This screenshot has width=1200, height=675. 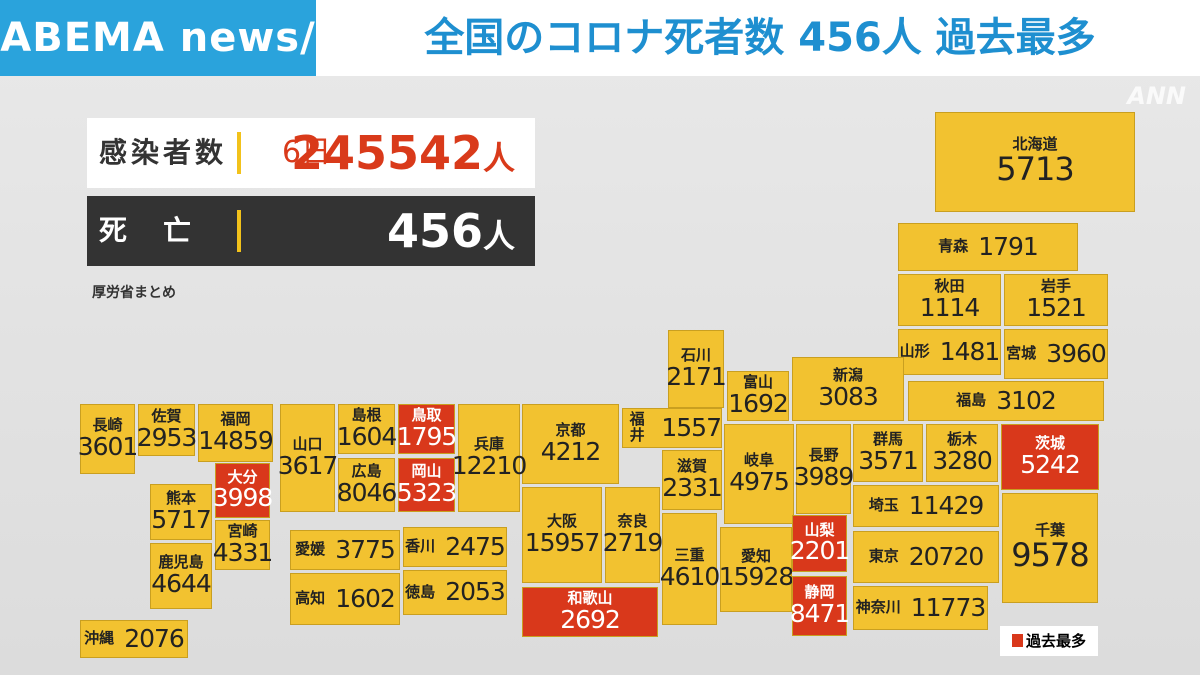 What do you see at coordinates (760, 38) in the screenshot?
I see `headline: 全国のコロナ死者数 456人 過去最多` at bounding box center [760, 38].